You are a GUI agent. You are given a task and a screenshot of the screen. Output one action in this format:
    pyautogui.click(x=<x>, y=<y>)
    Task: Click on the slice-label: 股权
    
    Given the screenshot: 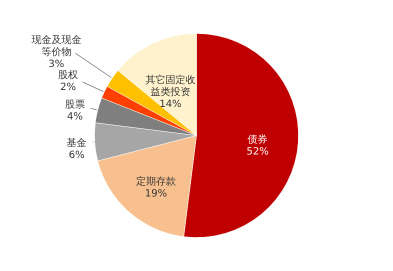 What is the action you would take?
    pyautogui.click(x=68, y=75)
    